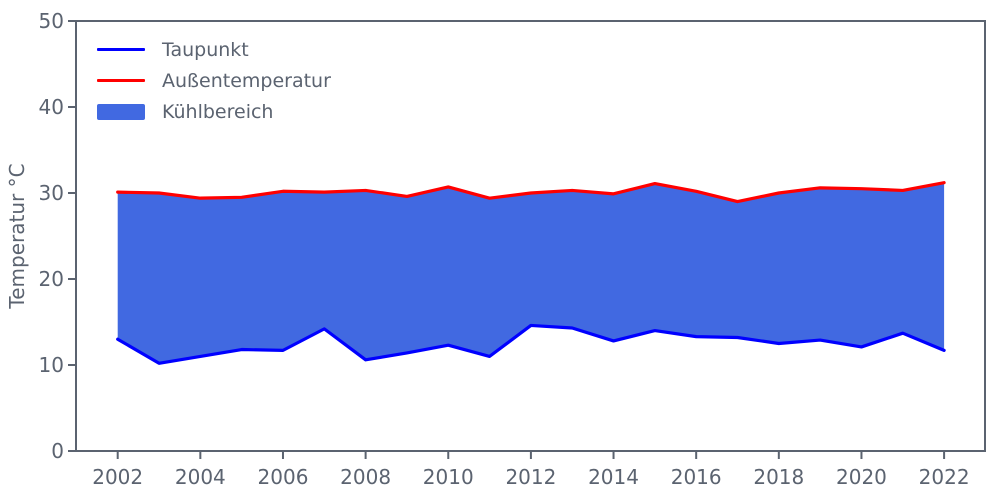 The height and width of the screenshot is (500, 1000). Describe the element at coordinates (117, 477) in the screenshot. I see `x-tick-label: 2002` at that location.